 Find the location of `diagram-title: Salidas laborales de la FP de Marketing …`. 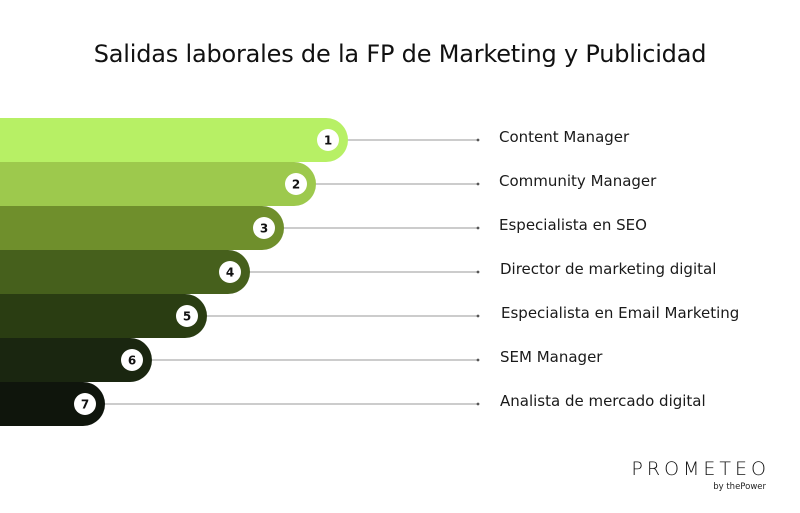

diagram-title: Salidas laborales de la FP de Marketing … is located at coordinates (400, 54).